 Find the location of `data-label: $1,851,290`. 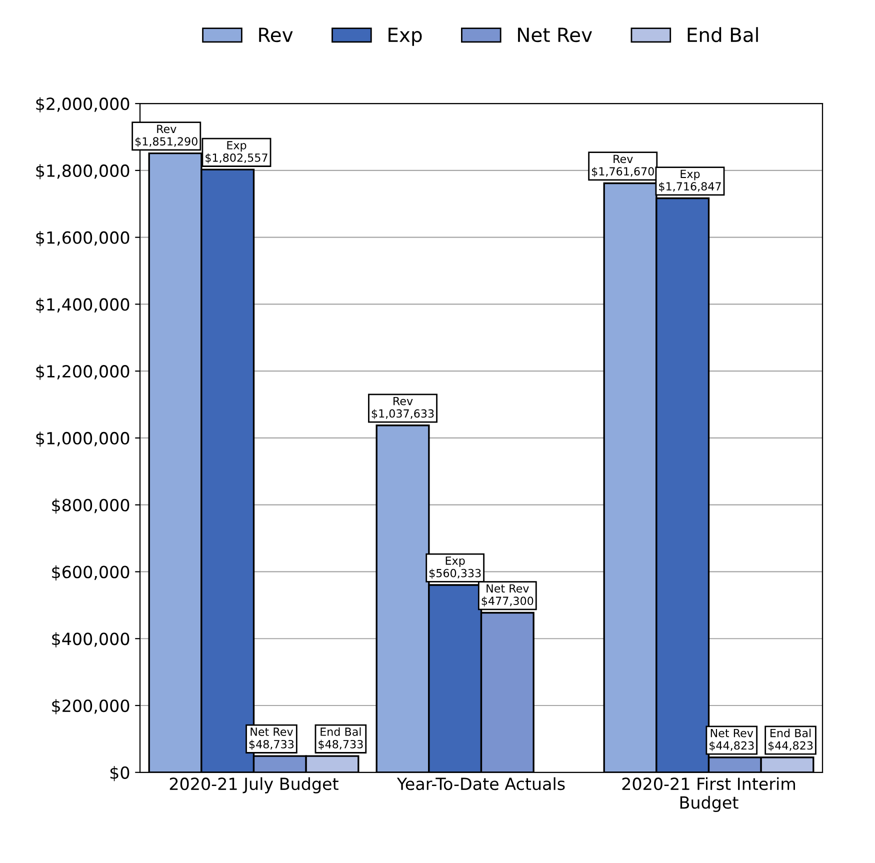

data-label: $1,851,290 is located at coordinates (166, 142).